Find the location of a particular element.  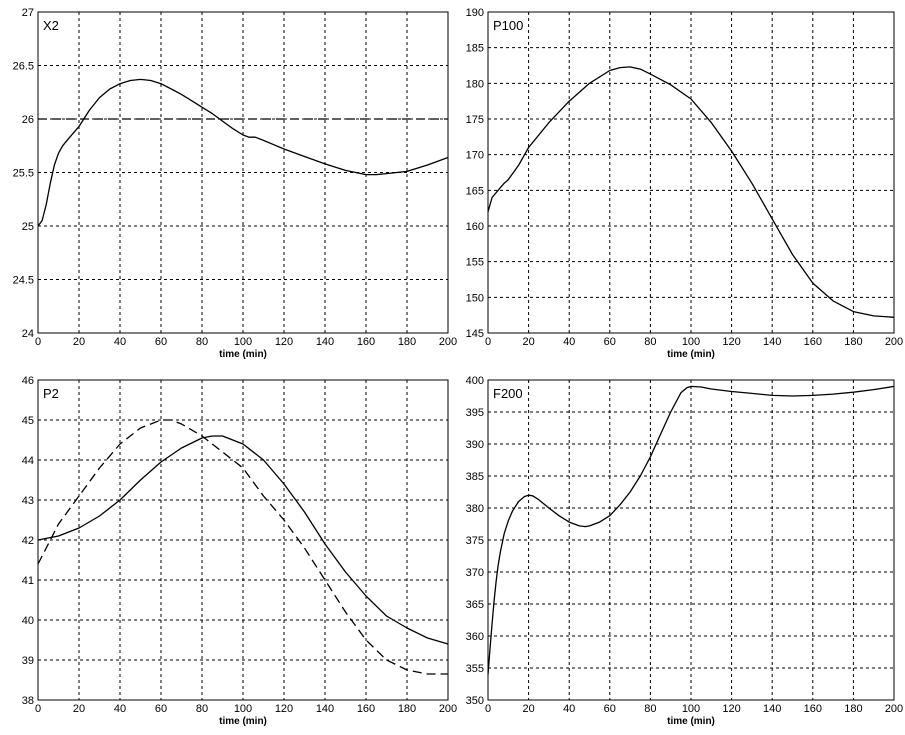

y-tick-label: 25 is located at coordinates (28, 227).